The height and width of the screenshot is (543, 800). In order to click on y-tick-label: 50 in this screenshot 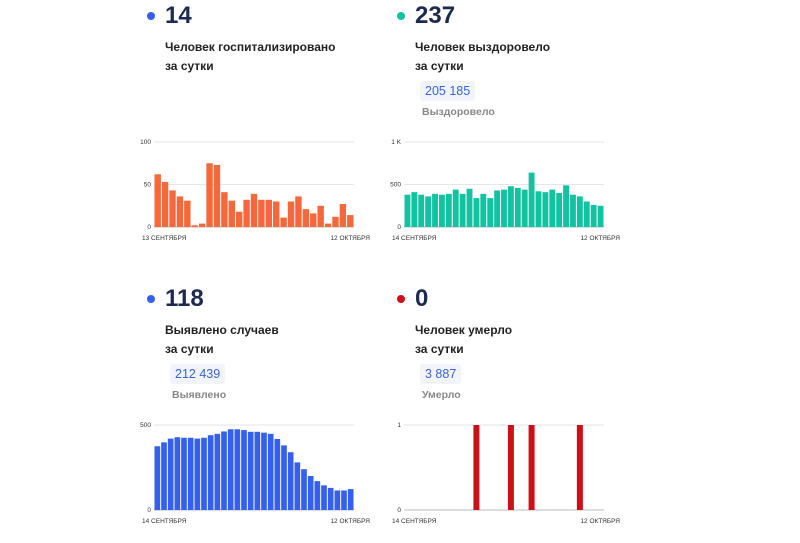, I will do `click(148, 185)`.